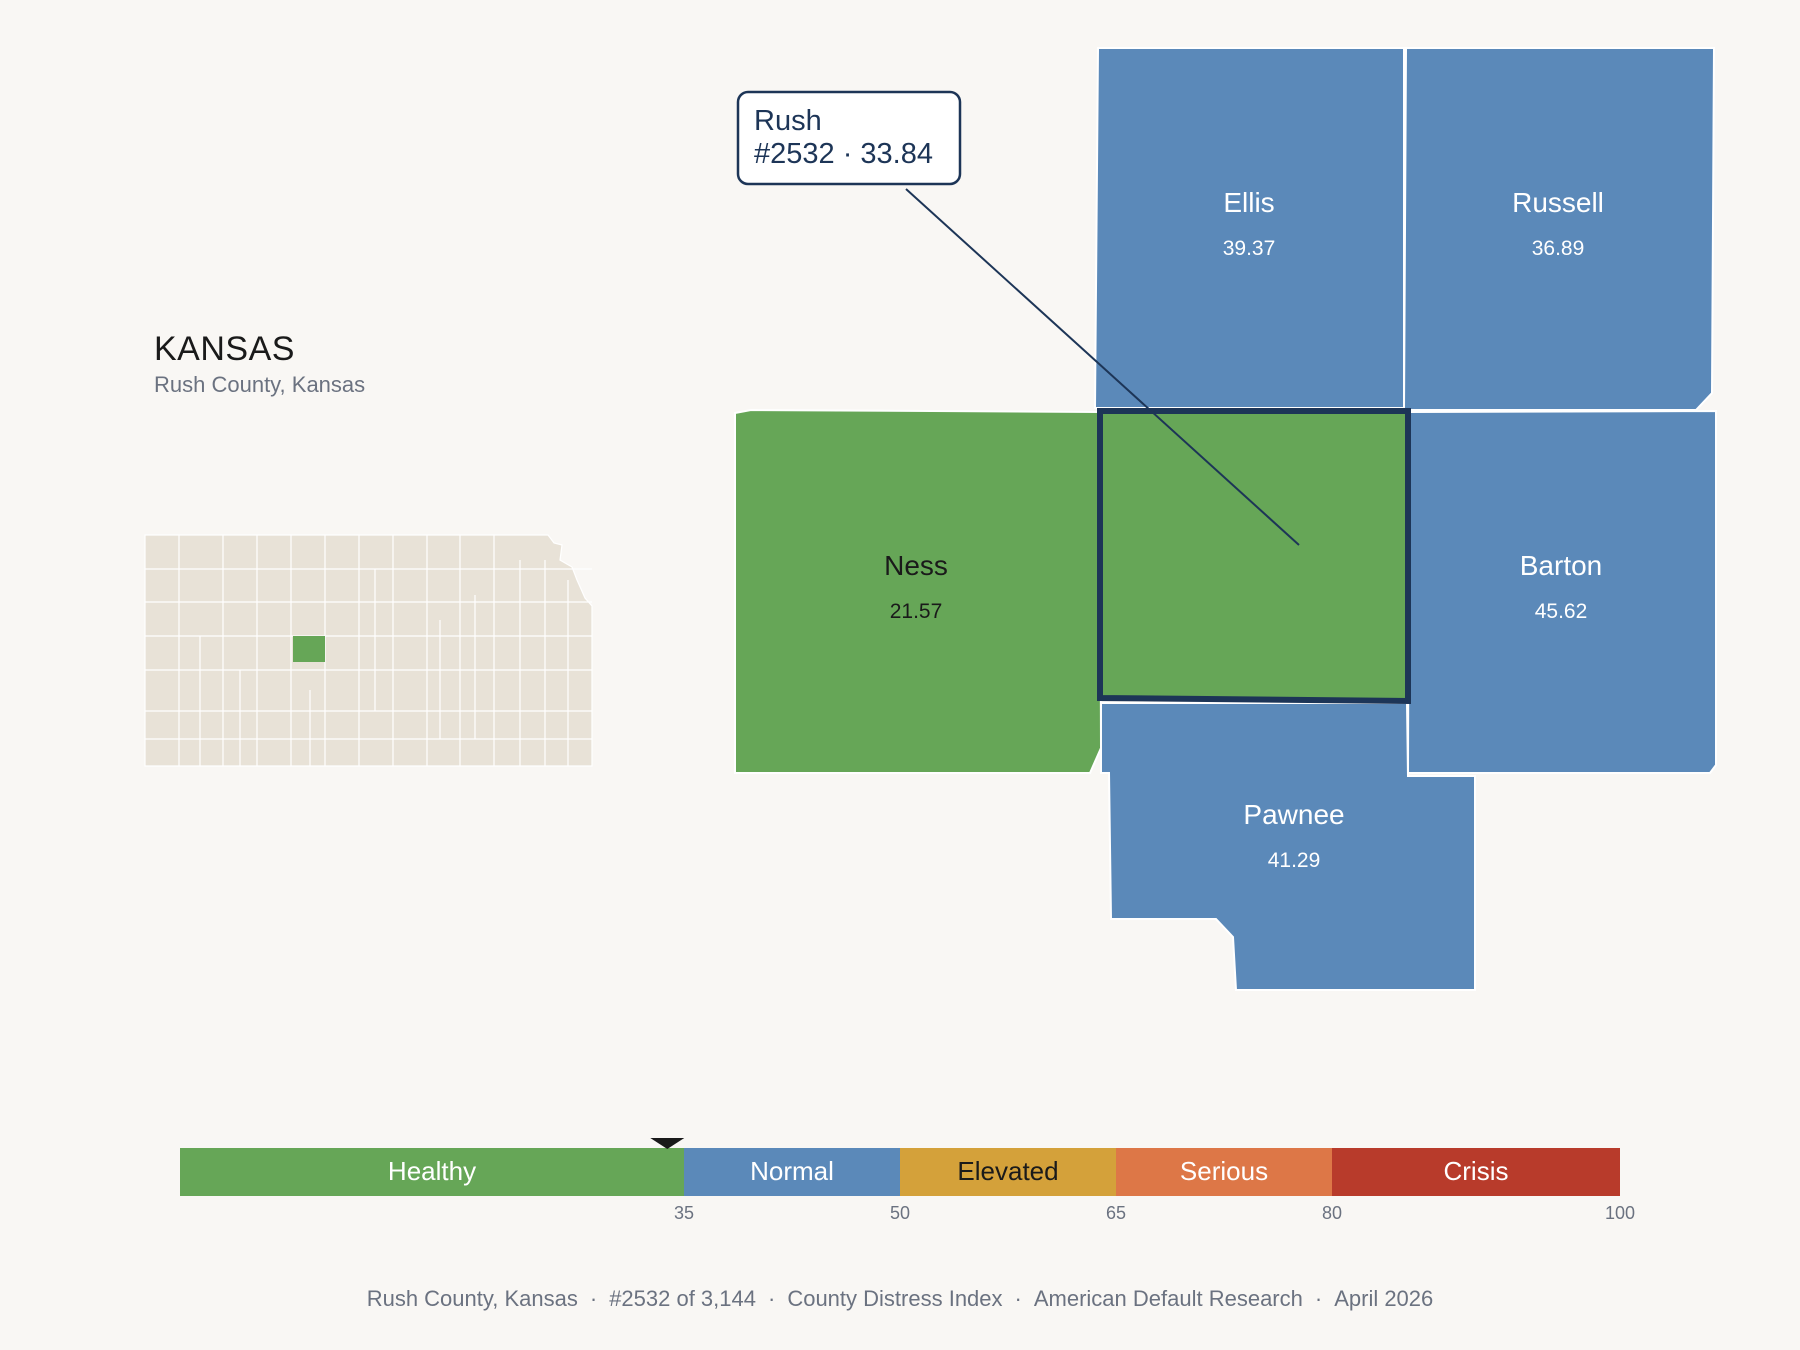  Describe the element at coordinates (895, 1298) in the screenshot. I see `footer-index-name: County Distress Index` at that location.